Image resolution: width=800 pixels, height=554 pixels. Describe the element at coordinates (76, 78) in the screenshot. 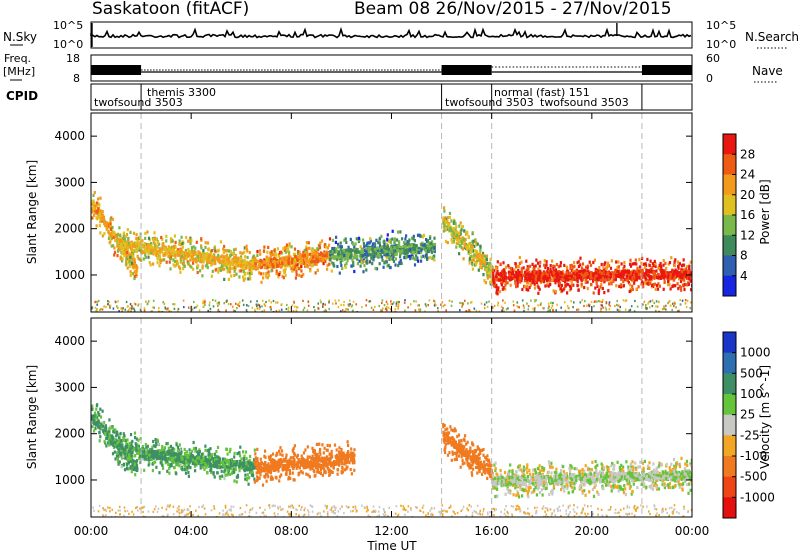

I see `freq-tick-bottom: 8` at that location.